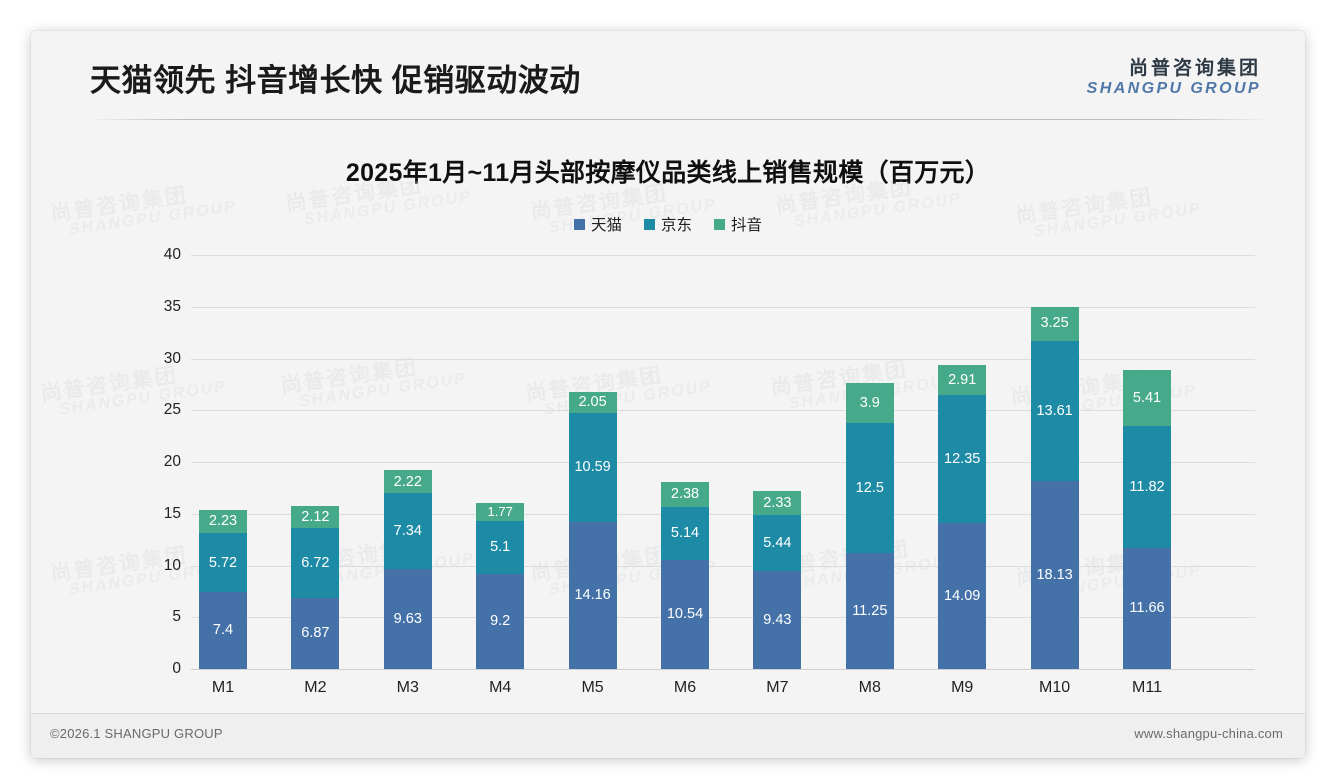 This screenshot has height=780, width=1340. I want to click on bar-segment-京东: 7.34, so click(407, 531).